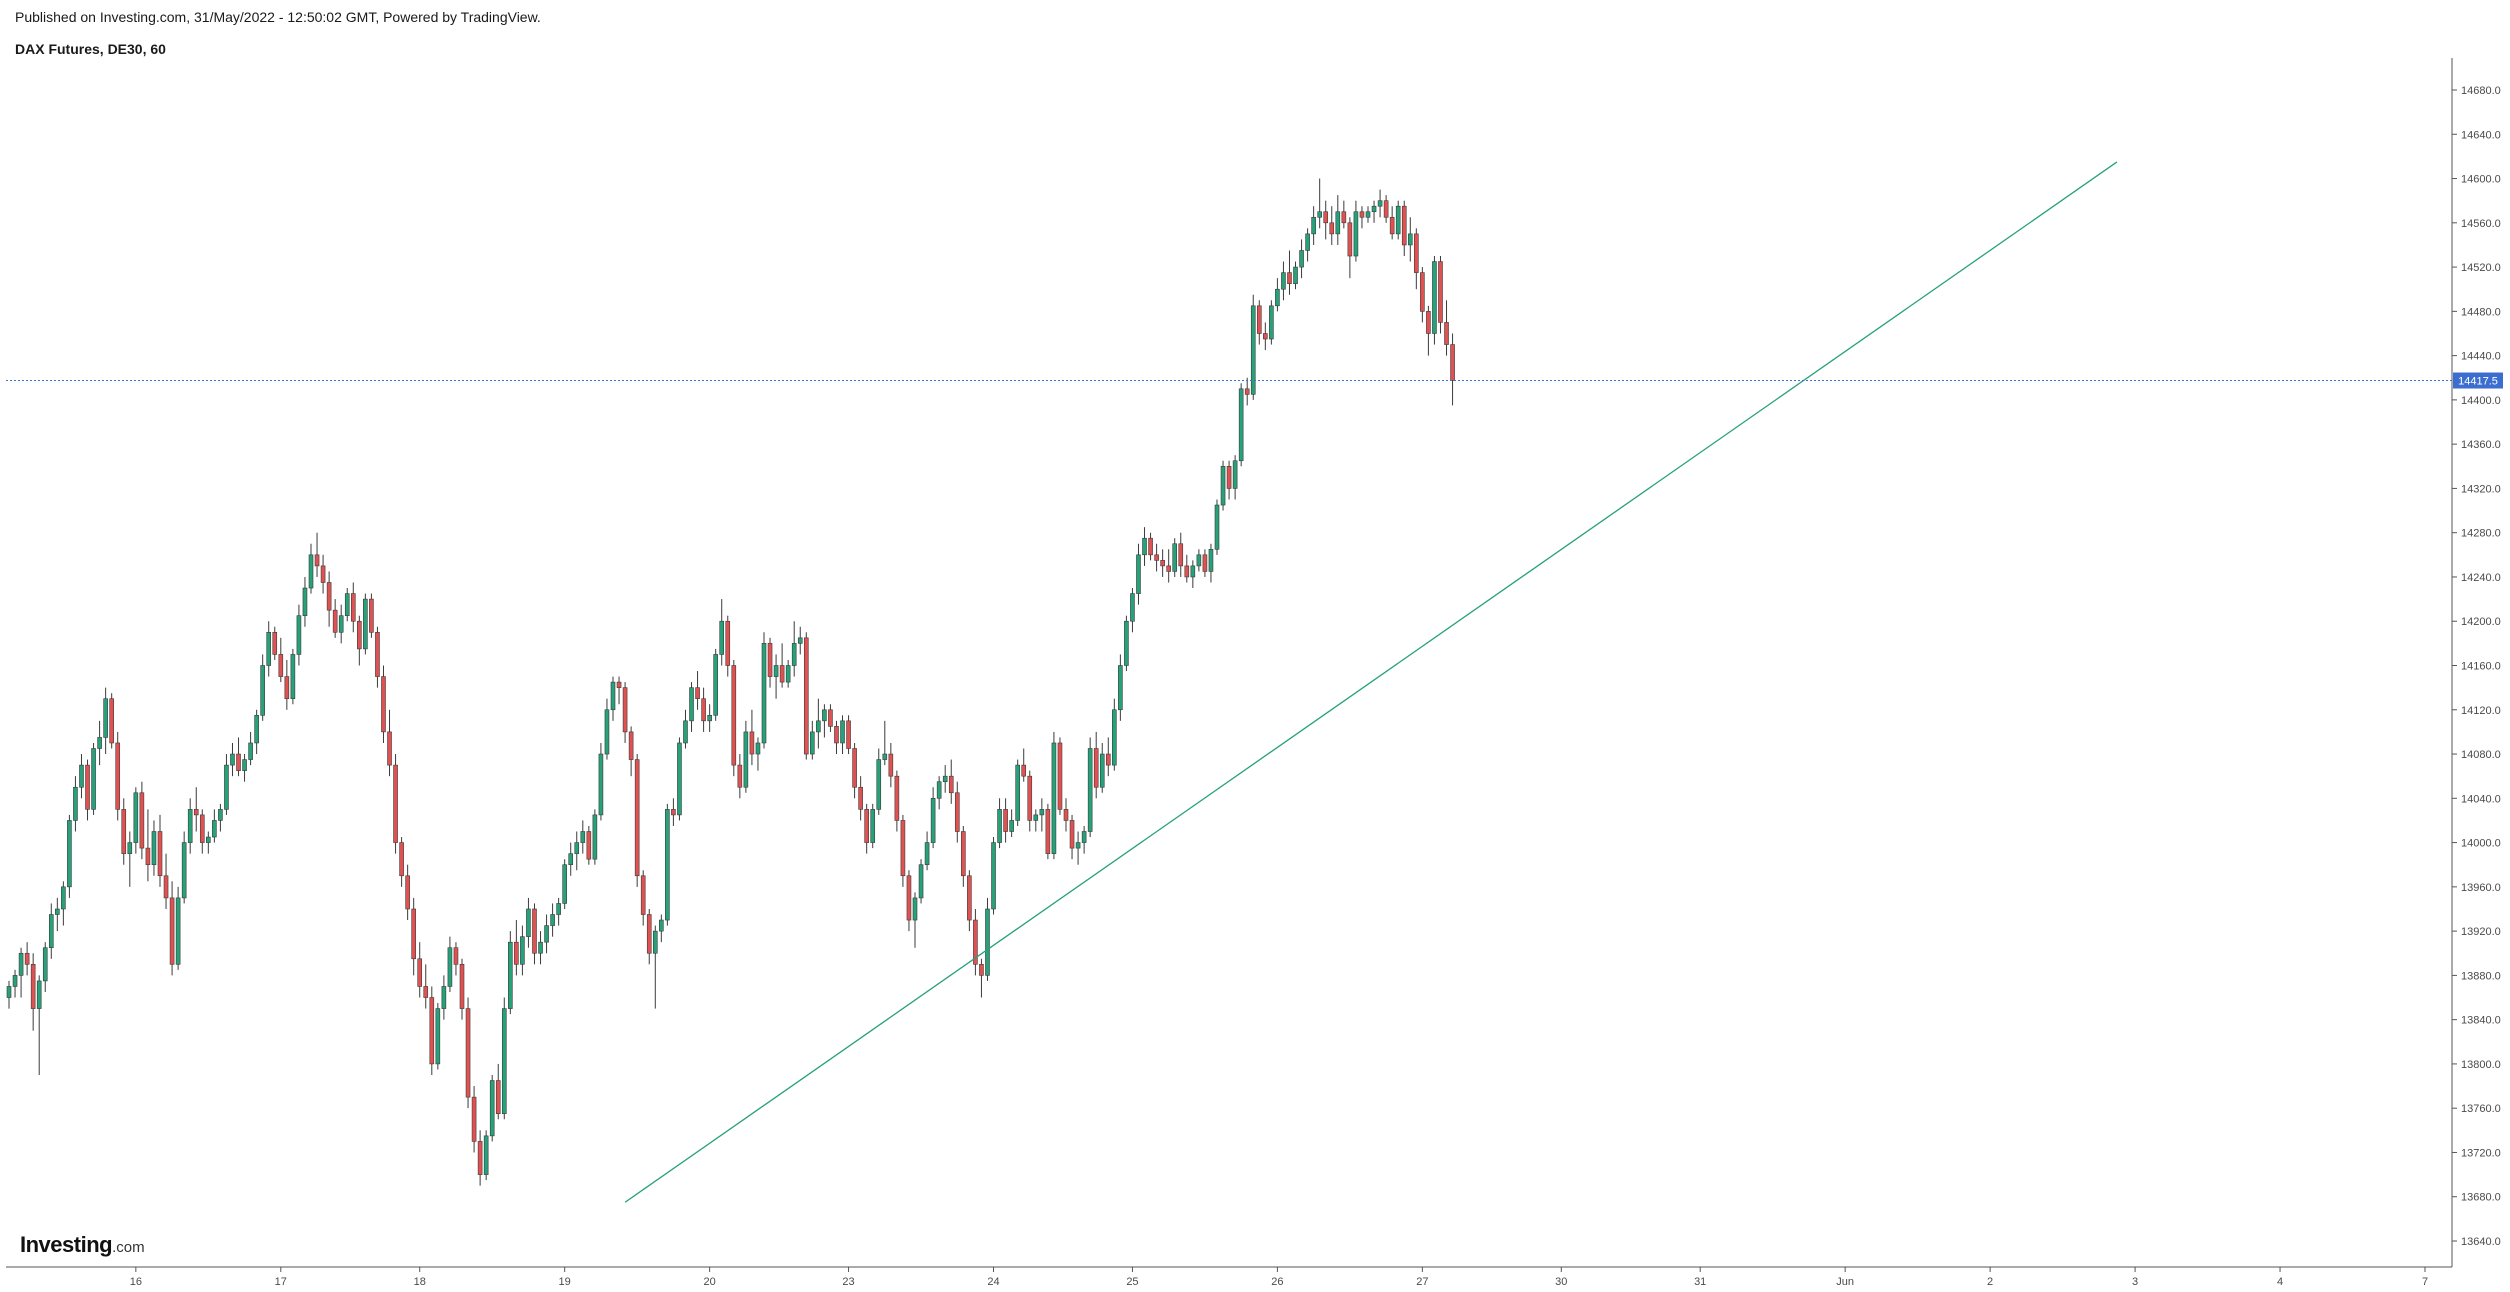  I want to click on price-tick-label: 13880.0, so click(2481, 976).